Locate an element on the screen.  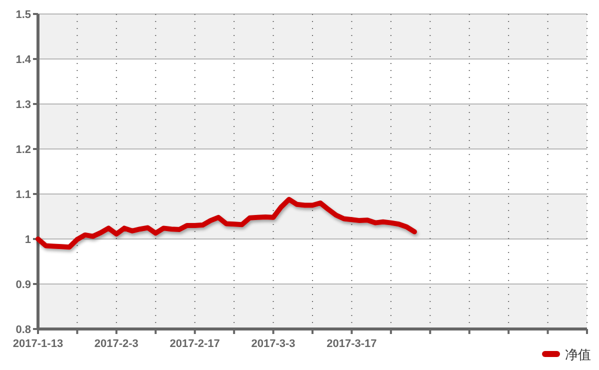
x-tick-label: 2017-2-17 is located at coordinates (195, 344).